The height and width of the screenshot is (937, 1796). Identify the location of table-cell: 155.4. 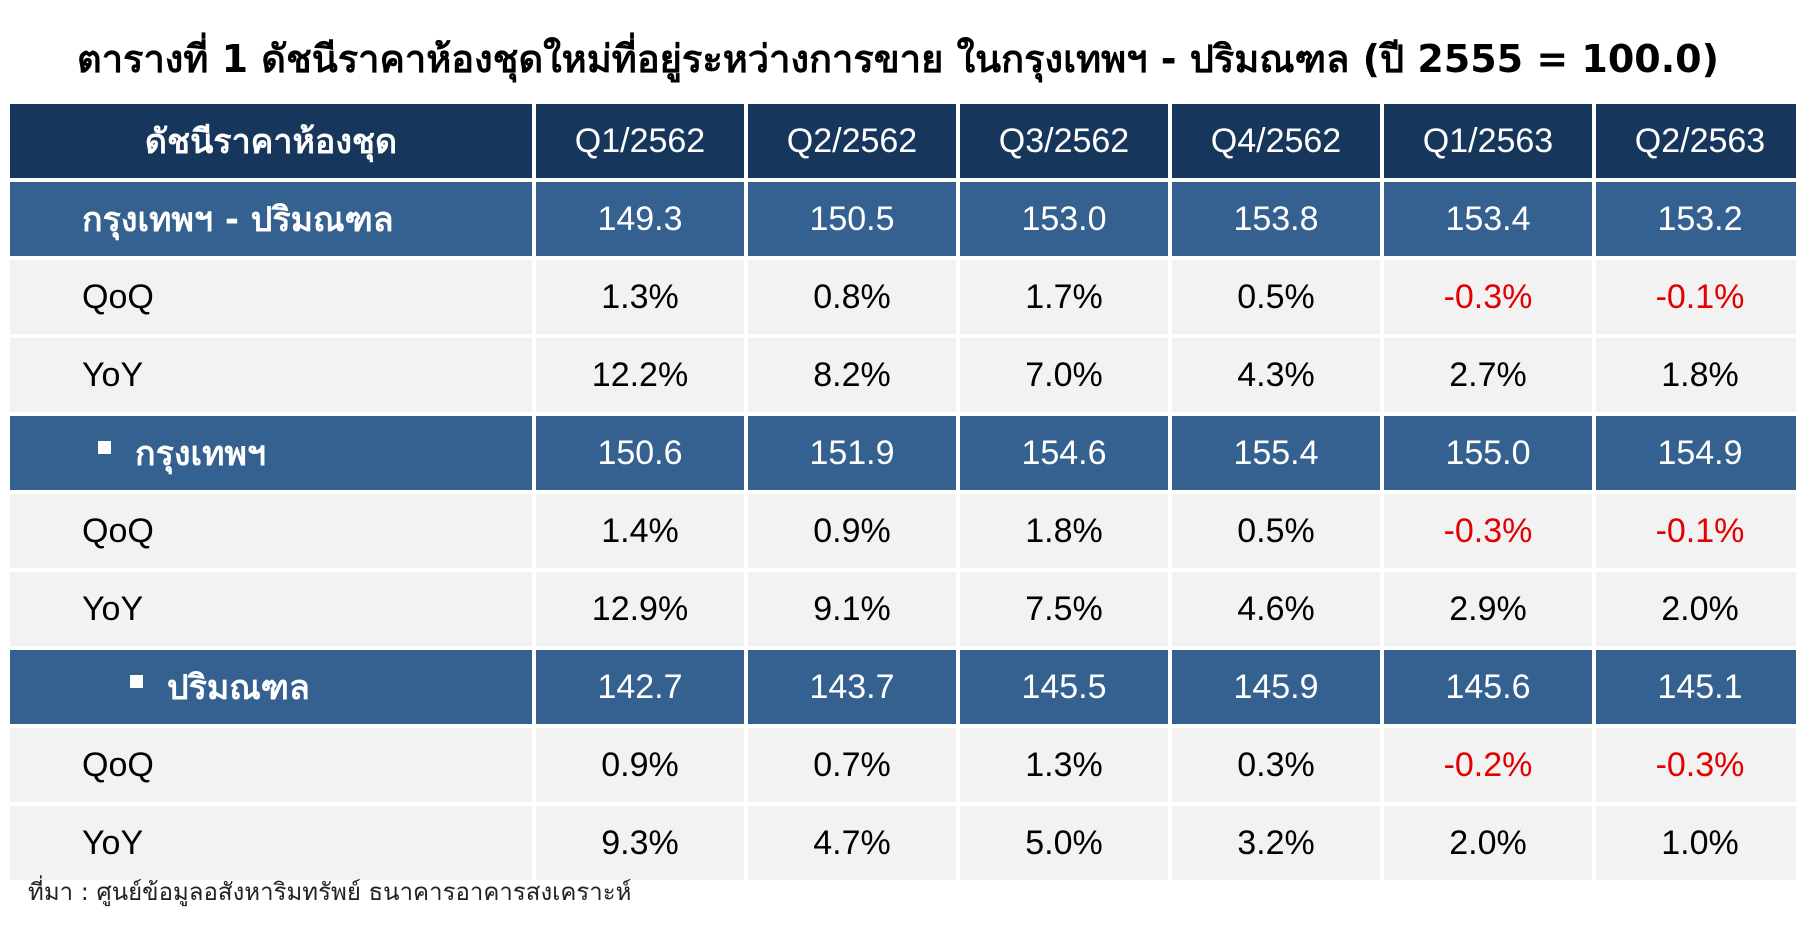
(1276, 453).